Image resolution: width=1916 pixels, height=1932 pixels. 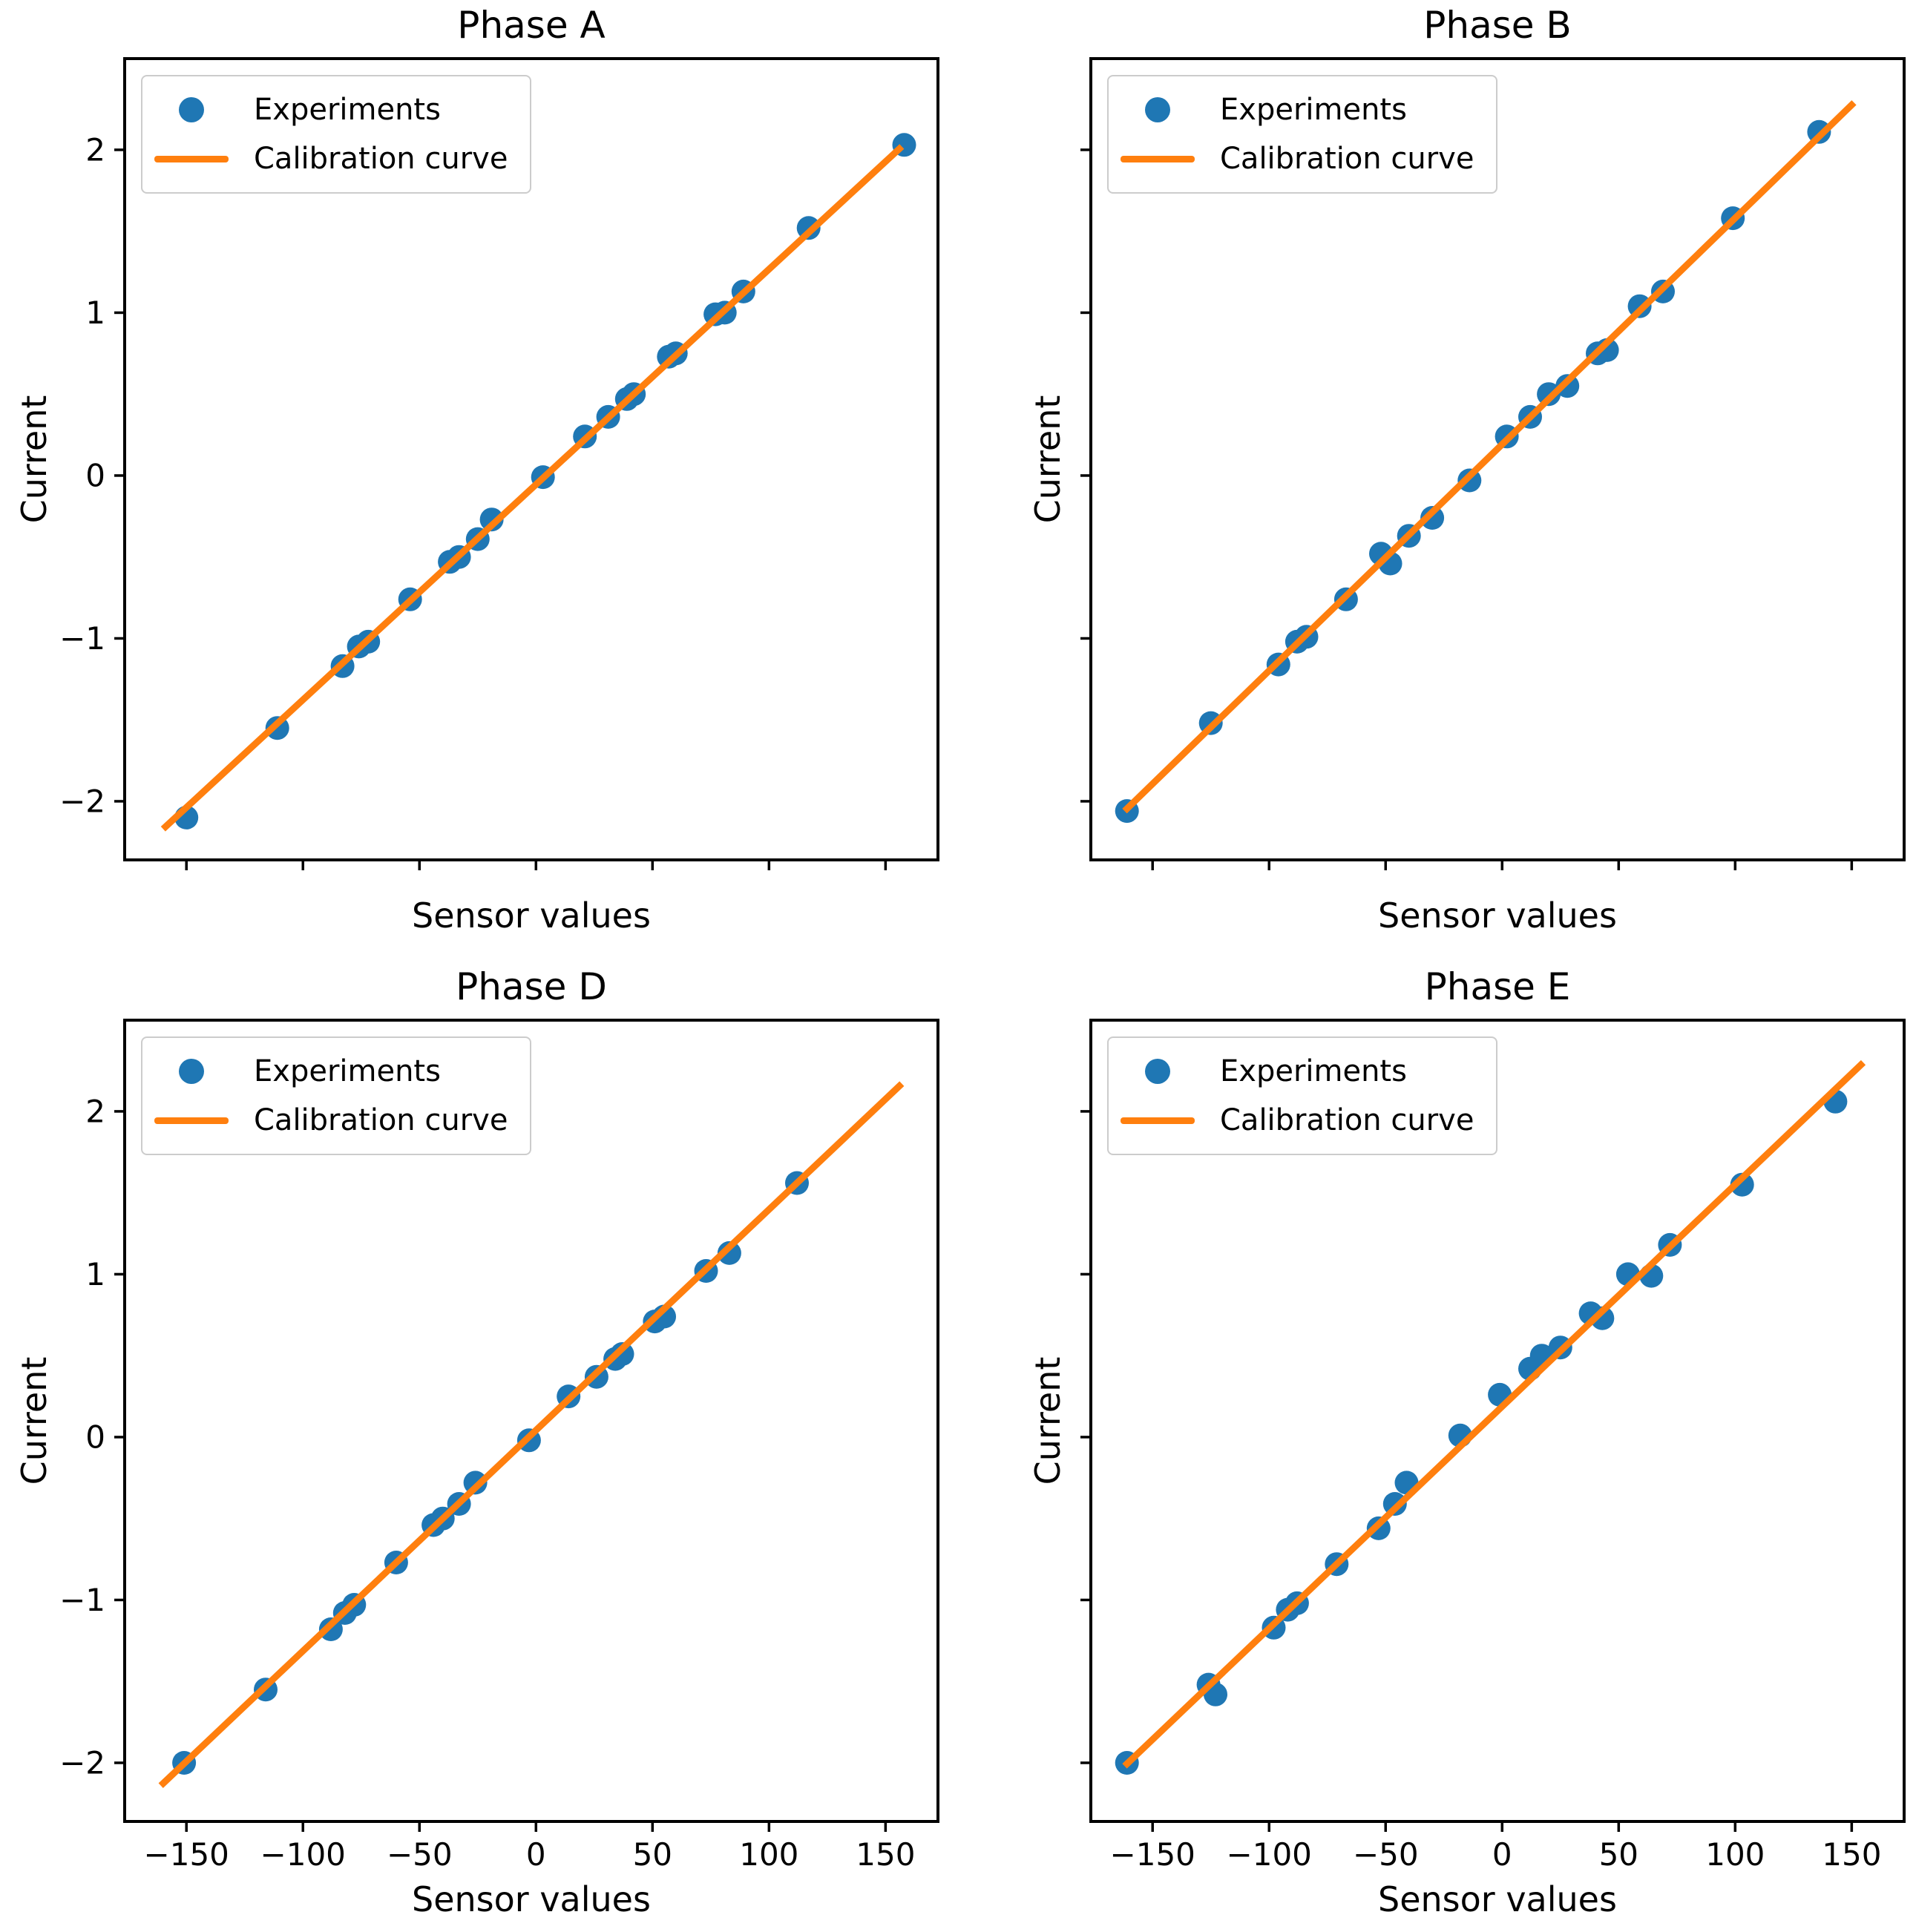 What do you see at coordinates (1498, 25) in the screenshot?
I see `plot-title: Phase B` at bounding box center [1498, 25].